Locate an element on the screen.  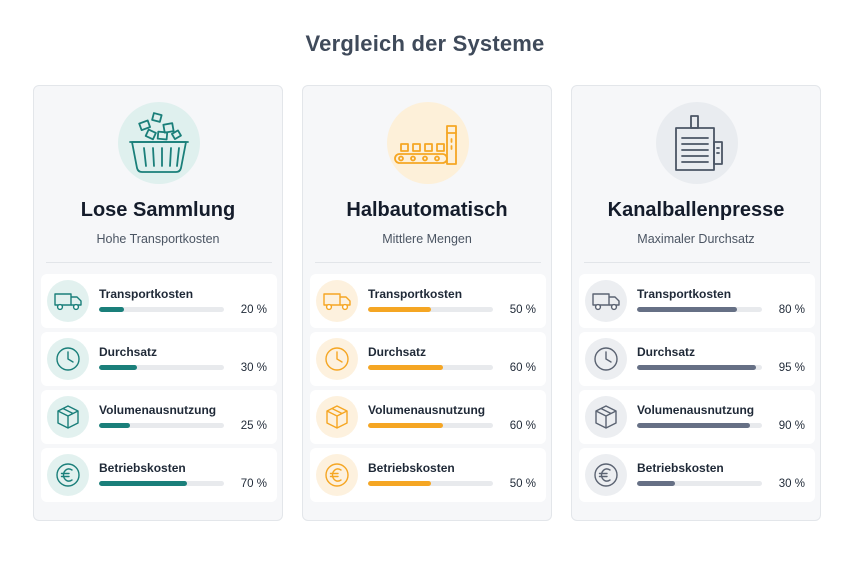
card-subtitle: Mittlere Mengen is located at coordinates (427, 239).